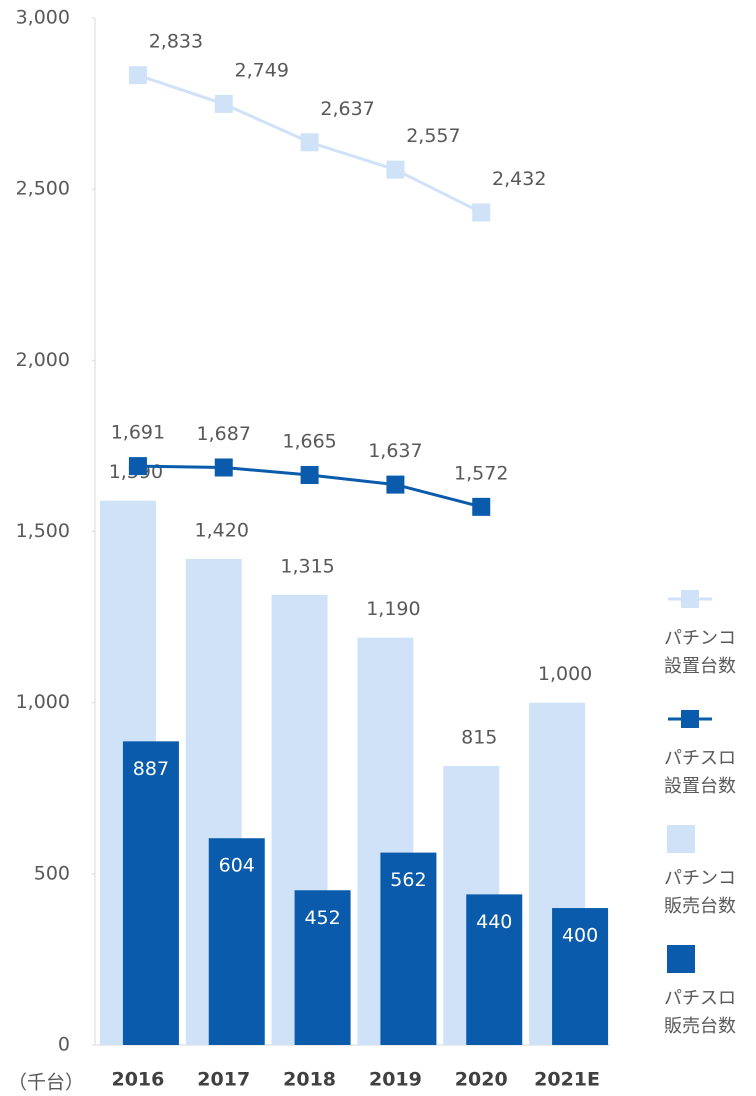 The height and width of the screenshot is (1096, 756). What do you see at coordinates (224, 434) in the screenshot?
I see `line-value-label: 1,687` at bounding box center [224, 434].